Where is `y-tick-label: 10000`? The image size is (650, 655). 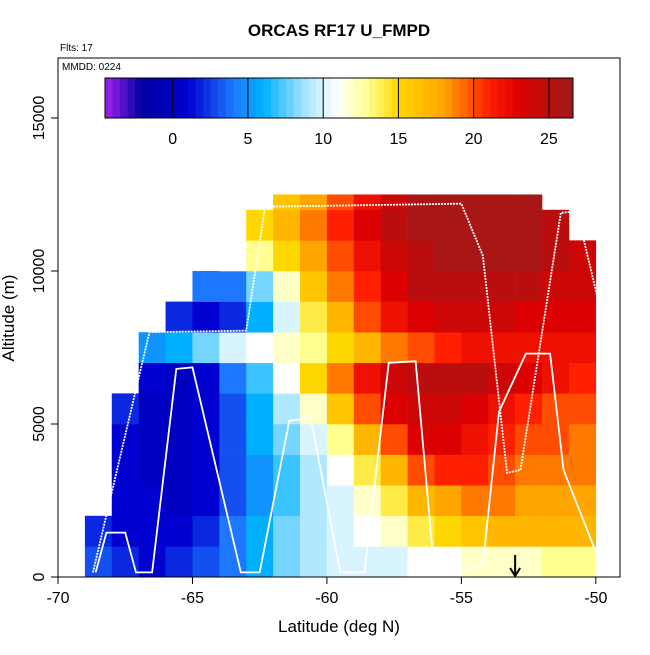 y-tick-label: 10000 is located at coordinates (39, 271).